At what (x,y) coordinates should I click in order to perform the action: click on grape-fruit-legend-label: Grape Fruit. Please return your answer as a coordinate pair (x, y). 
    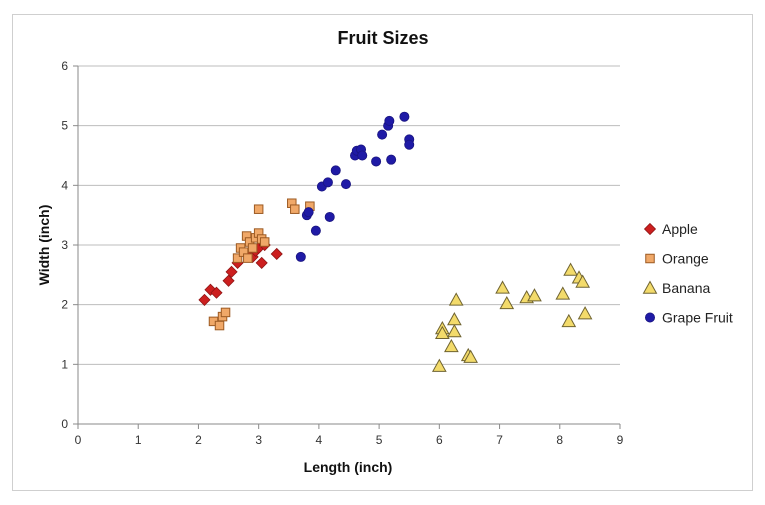
    Looking at the image, I should click on (697, 318).